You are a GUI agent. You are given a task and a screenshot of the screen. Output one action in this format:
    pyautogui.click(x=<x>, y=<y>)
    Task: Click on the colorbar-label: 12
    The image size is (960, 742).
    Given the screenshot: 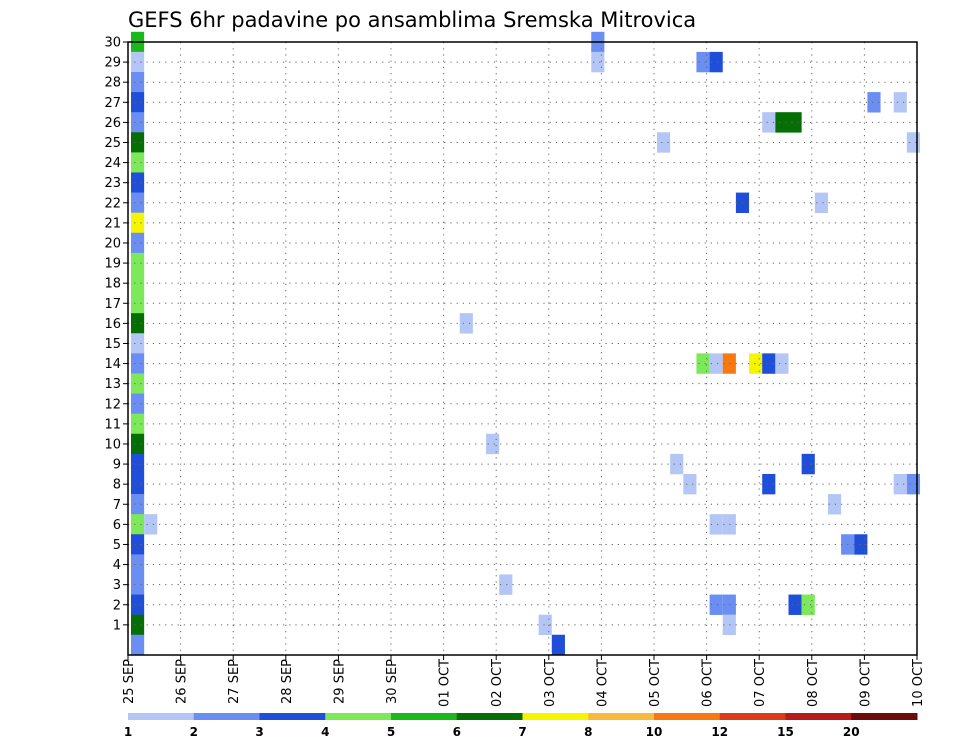 What is the action you would take?
    pyautogui.click(x=719, y=732)
    